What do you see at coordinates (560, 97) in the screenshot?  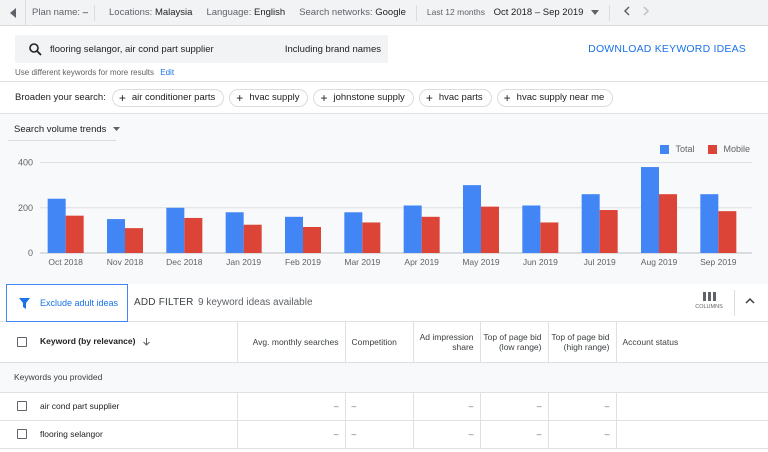 I see `chip-label: hvac supply near me` at bounding box center [560, 97].